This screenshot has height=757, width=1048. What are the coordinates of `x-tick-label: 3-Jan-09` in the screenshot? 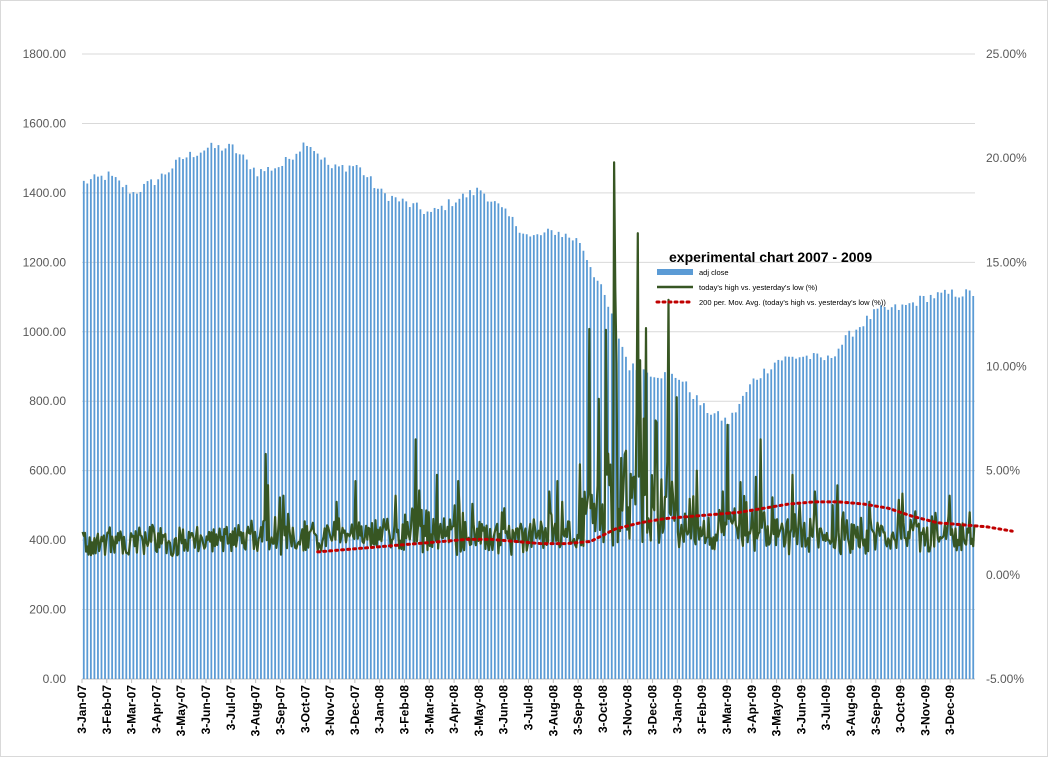 It's located at (677, 709).